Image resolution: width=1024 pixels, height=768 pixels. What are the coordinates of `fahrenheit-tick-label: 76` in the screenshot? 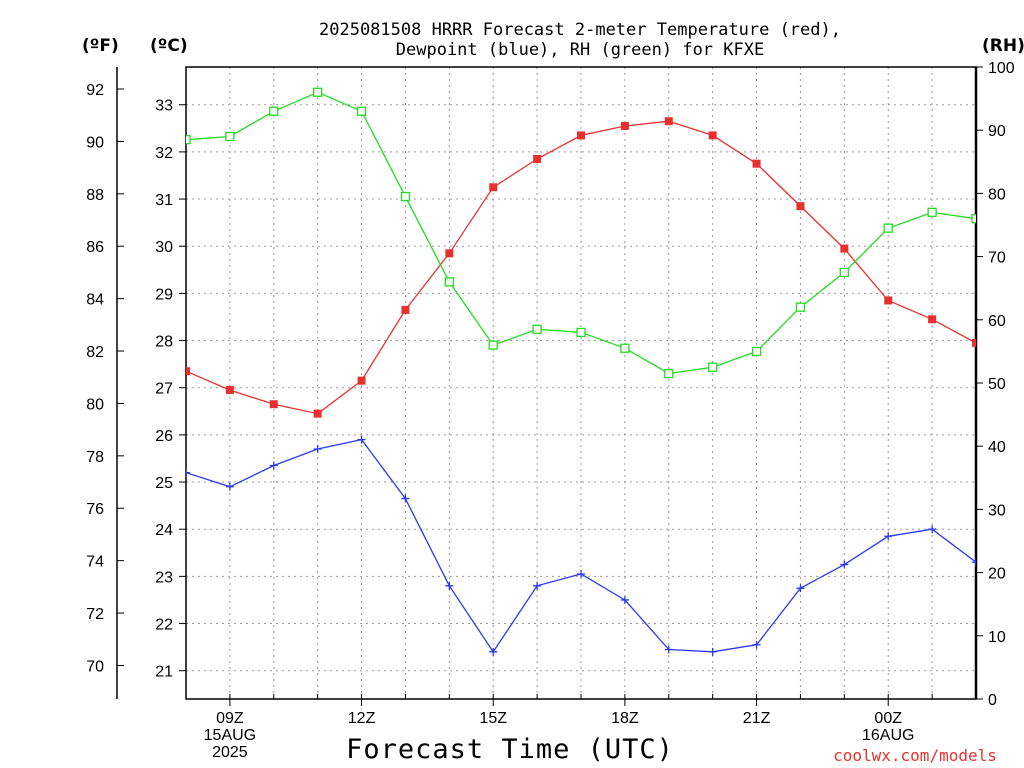 It's located at (95, 509).